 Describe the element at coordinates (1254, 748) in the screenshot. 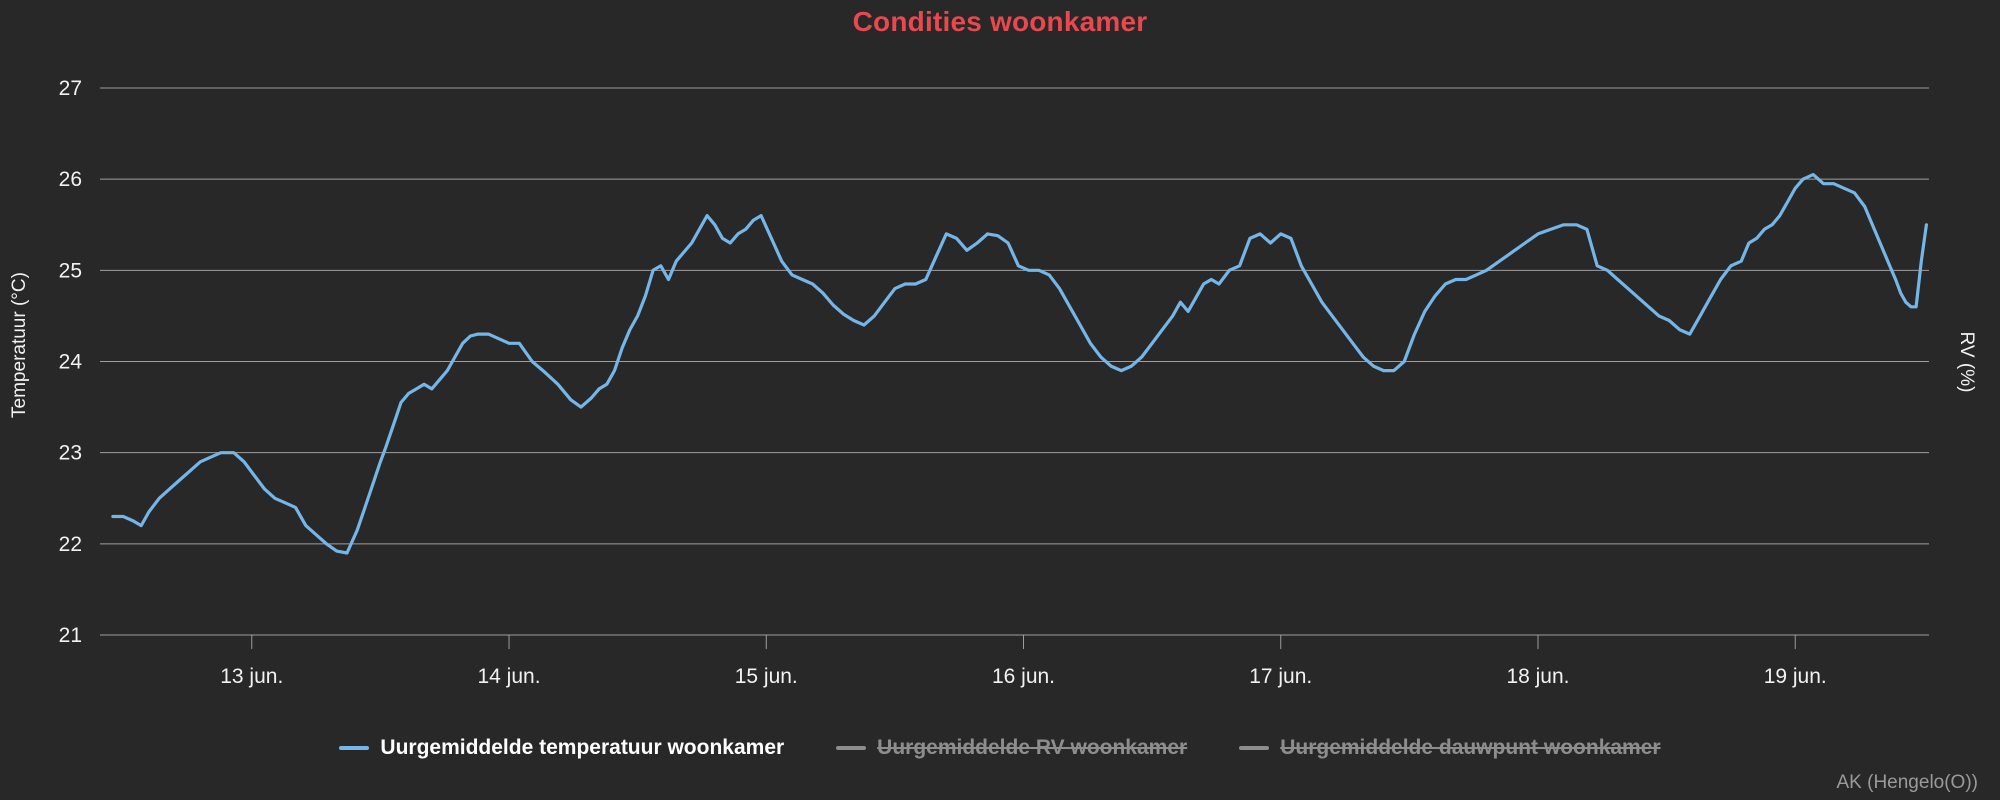

I see `legend-marker-dauwpunt-icon` at that location.